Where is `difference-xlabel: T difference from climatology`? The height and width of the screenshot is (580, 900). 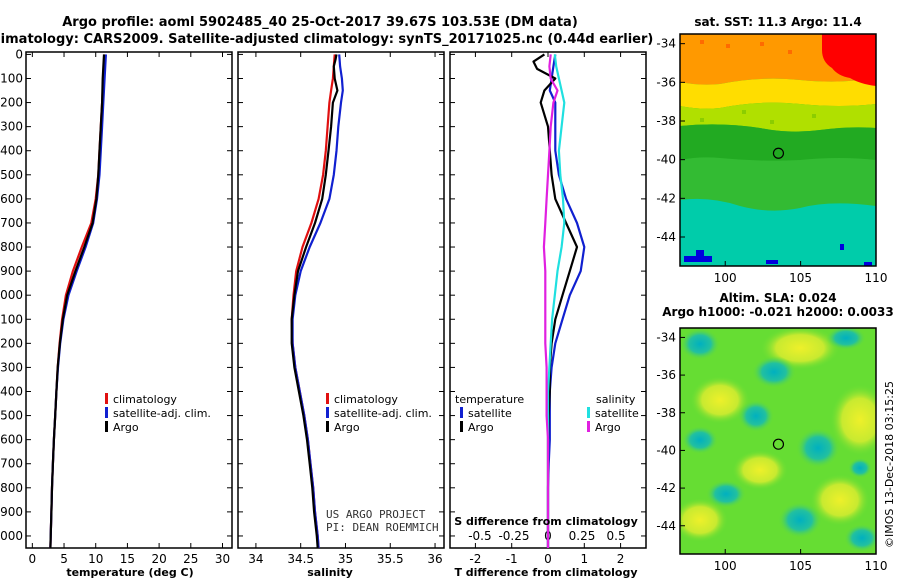
difference-xlabel: T difference from climatology is located at coordinates (545, 572).